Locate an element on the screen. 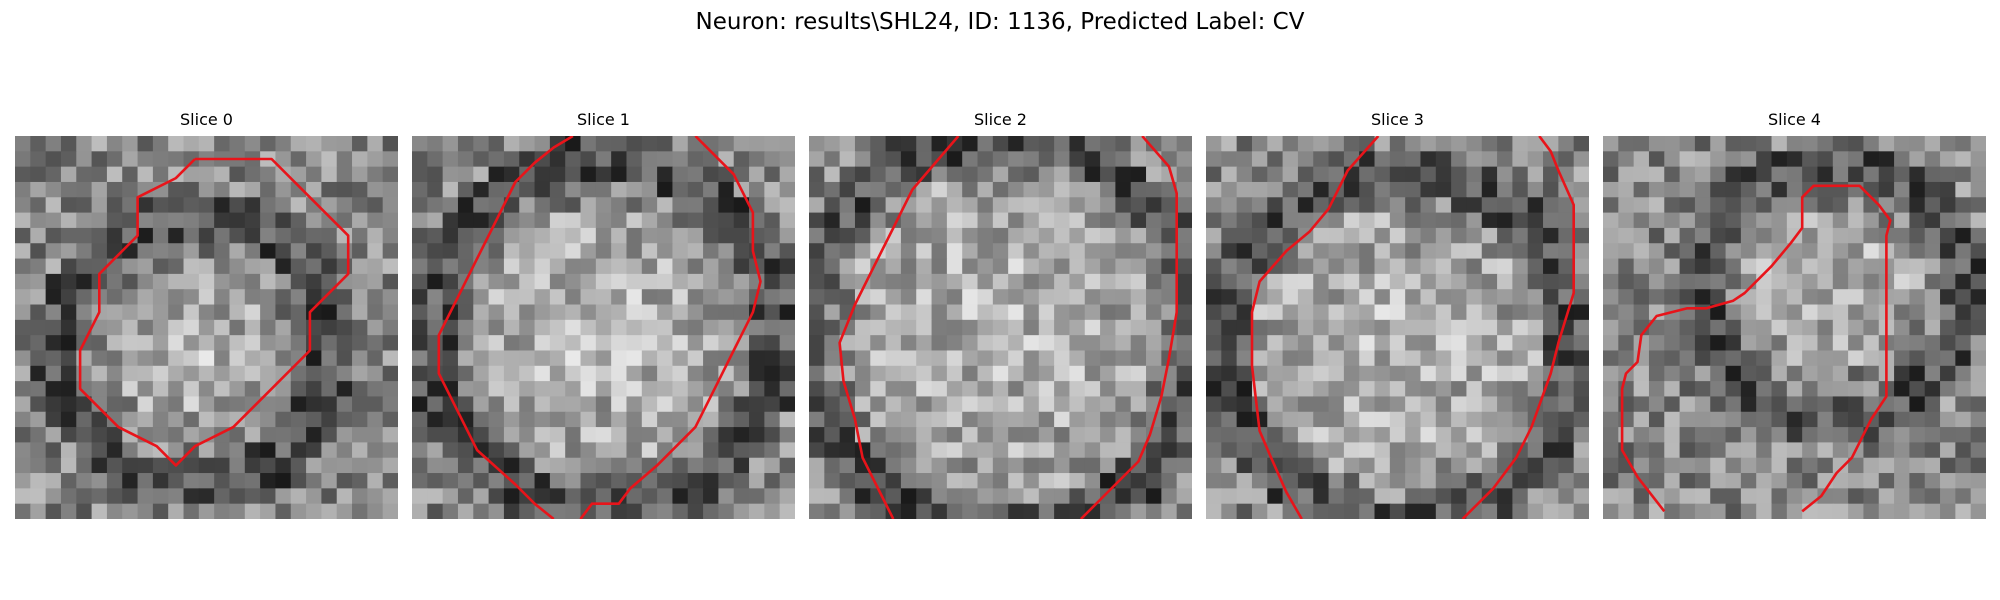 Image resolution: width=2000 pixels, height=600 pixels. slice-title-2: Slice 2 is located at coordinates (1000, 119).